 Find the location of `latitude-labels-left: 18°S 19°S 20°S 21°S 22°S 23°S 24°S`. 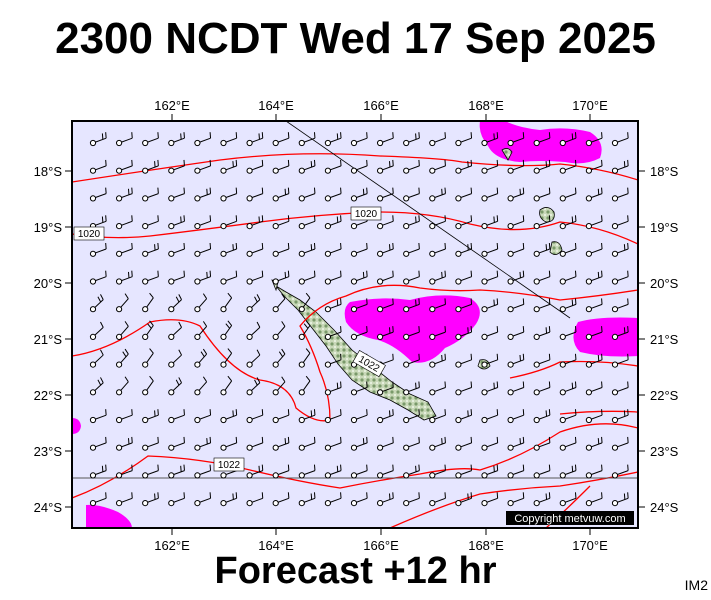

latitude-labels-left: 18°S 19°S 20°S 21°S 22°S 23°S 24°S is located at coordinates (48, 339).